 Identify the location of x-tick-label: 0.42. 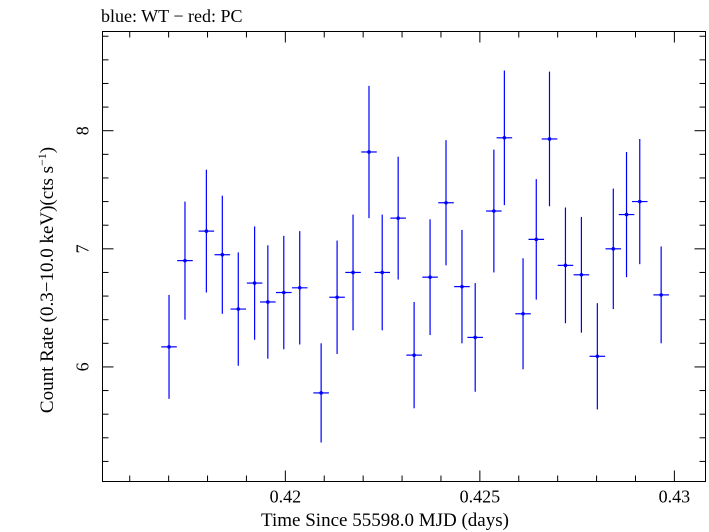
(286, 497).